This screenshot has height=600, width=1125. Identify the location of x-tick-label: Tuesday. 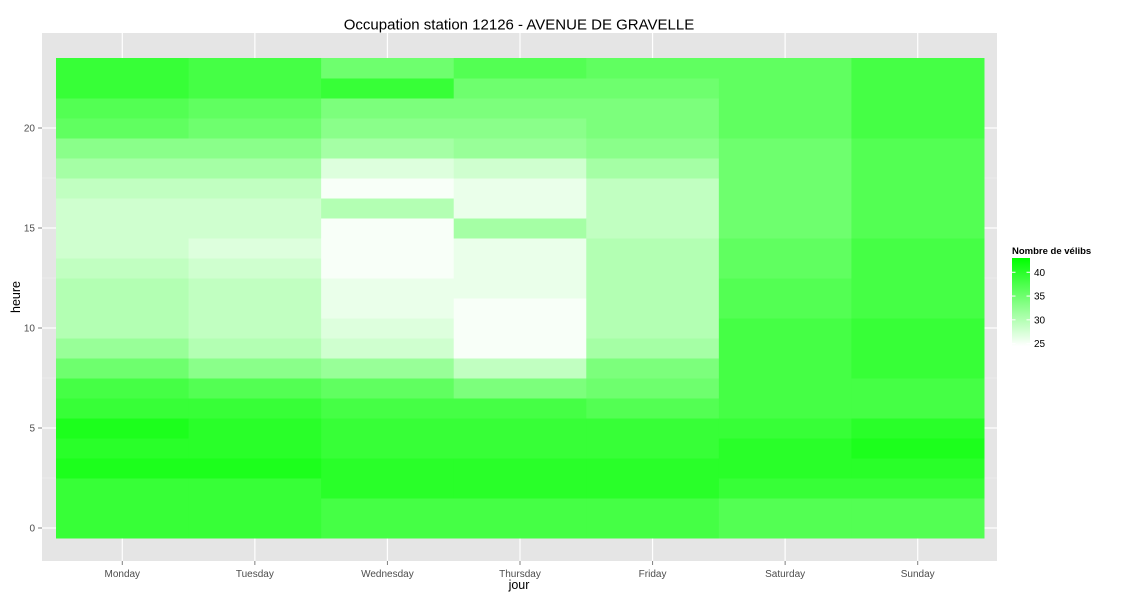
(255, 574).